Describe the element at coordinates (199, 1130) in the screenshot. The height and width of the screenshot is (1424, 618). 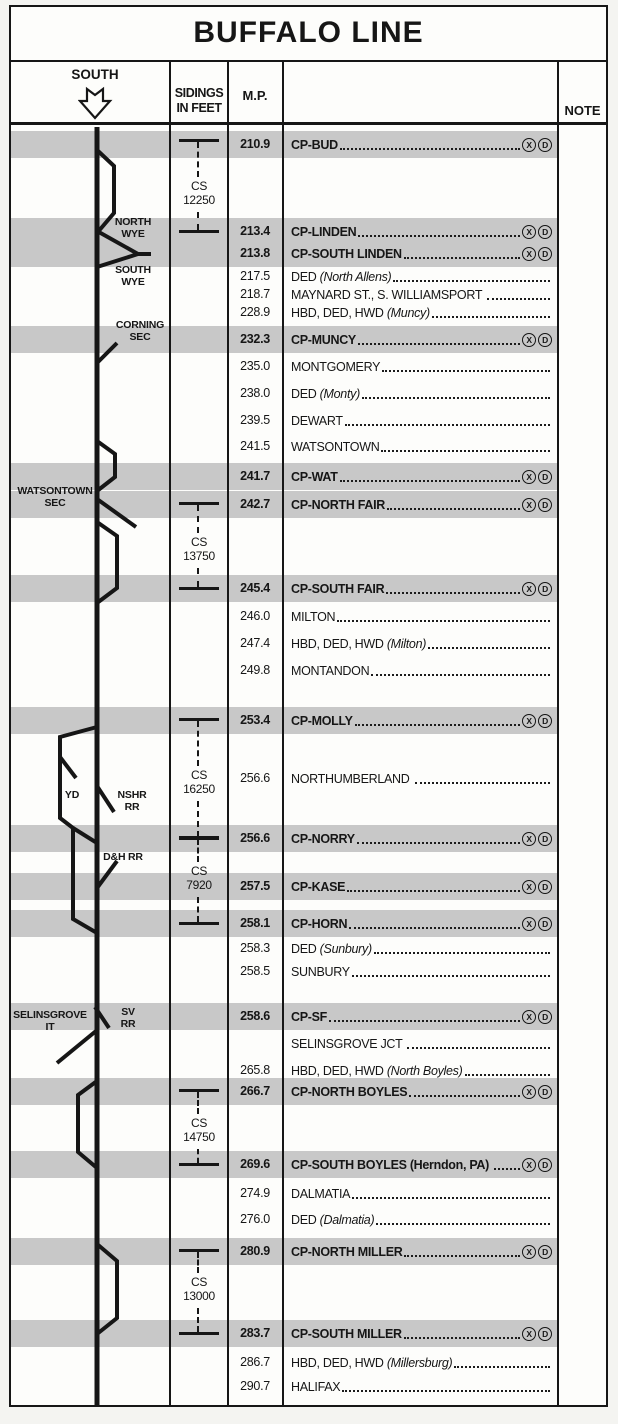
I see `siding-length-label: CS 14750` at that location.